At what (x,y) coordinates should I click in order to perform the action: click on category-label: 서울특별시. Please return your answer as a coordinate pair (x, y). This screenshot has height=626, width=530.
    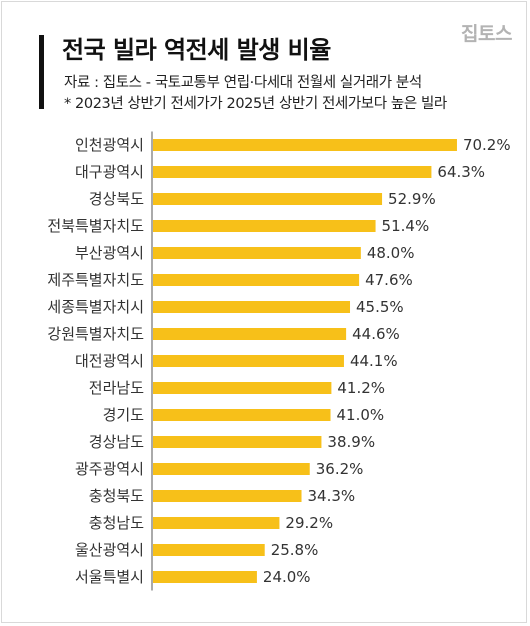
    Looking at the image, I should click on (109, 577).